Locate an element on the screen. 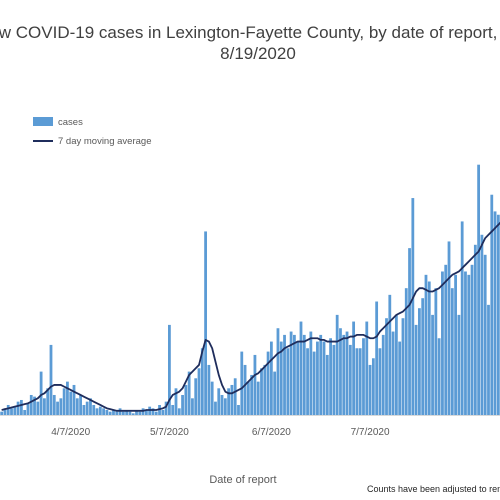  x-tick-label: 4/7/2020 is located at coordinates (70, 432).